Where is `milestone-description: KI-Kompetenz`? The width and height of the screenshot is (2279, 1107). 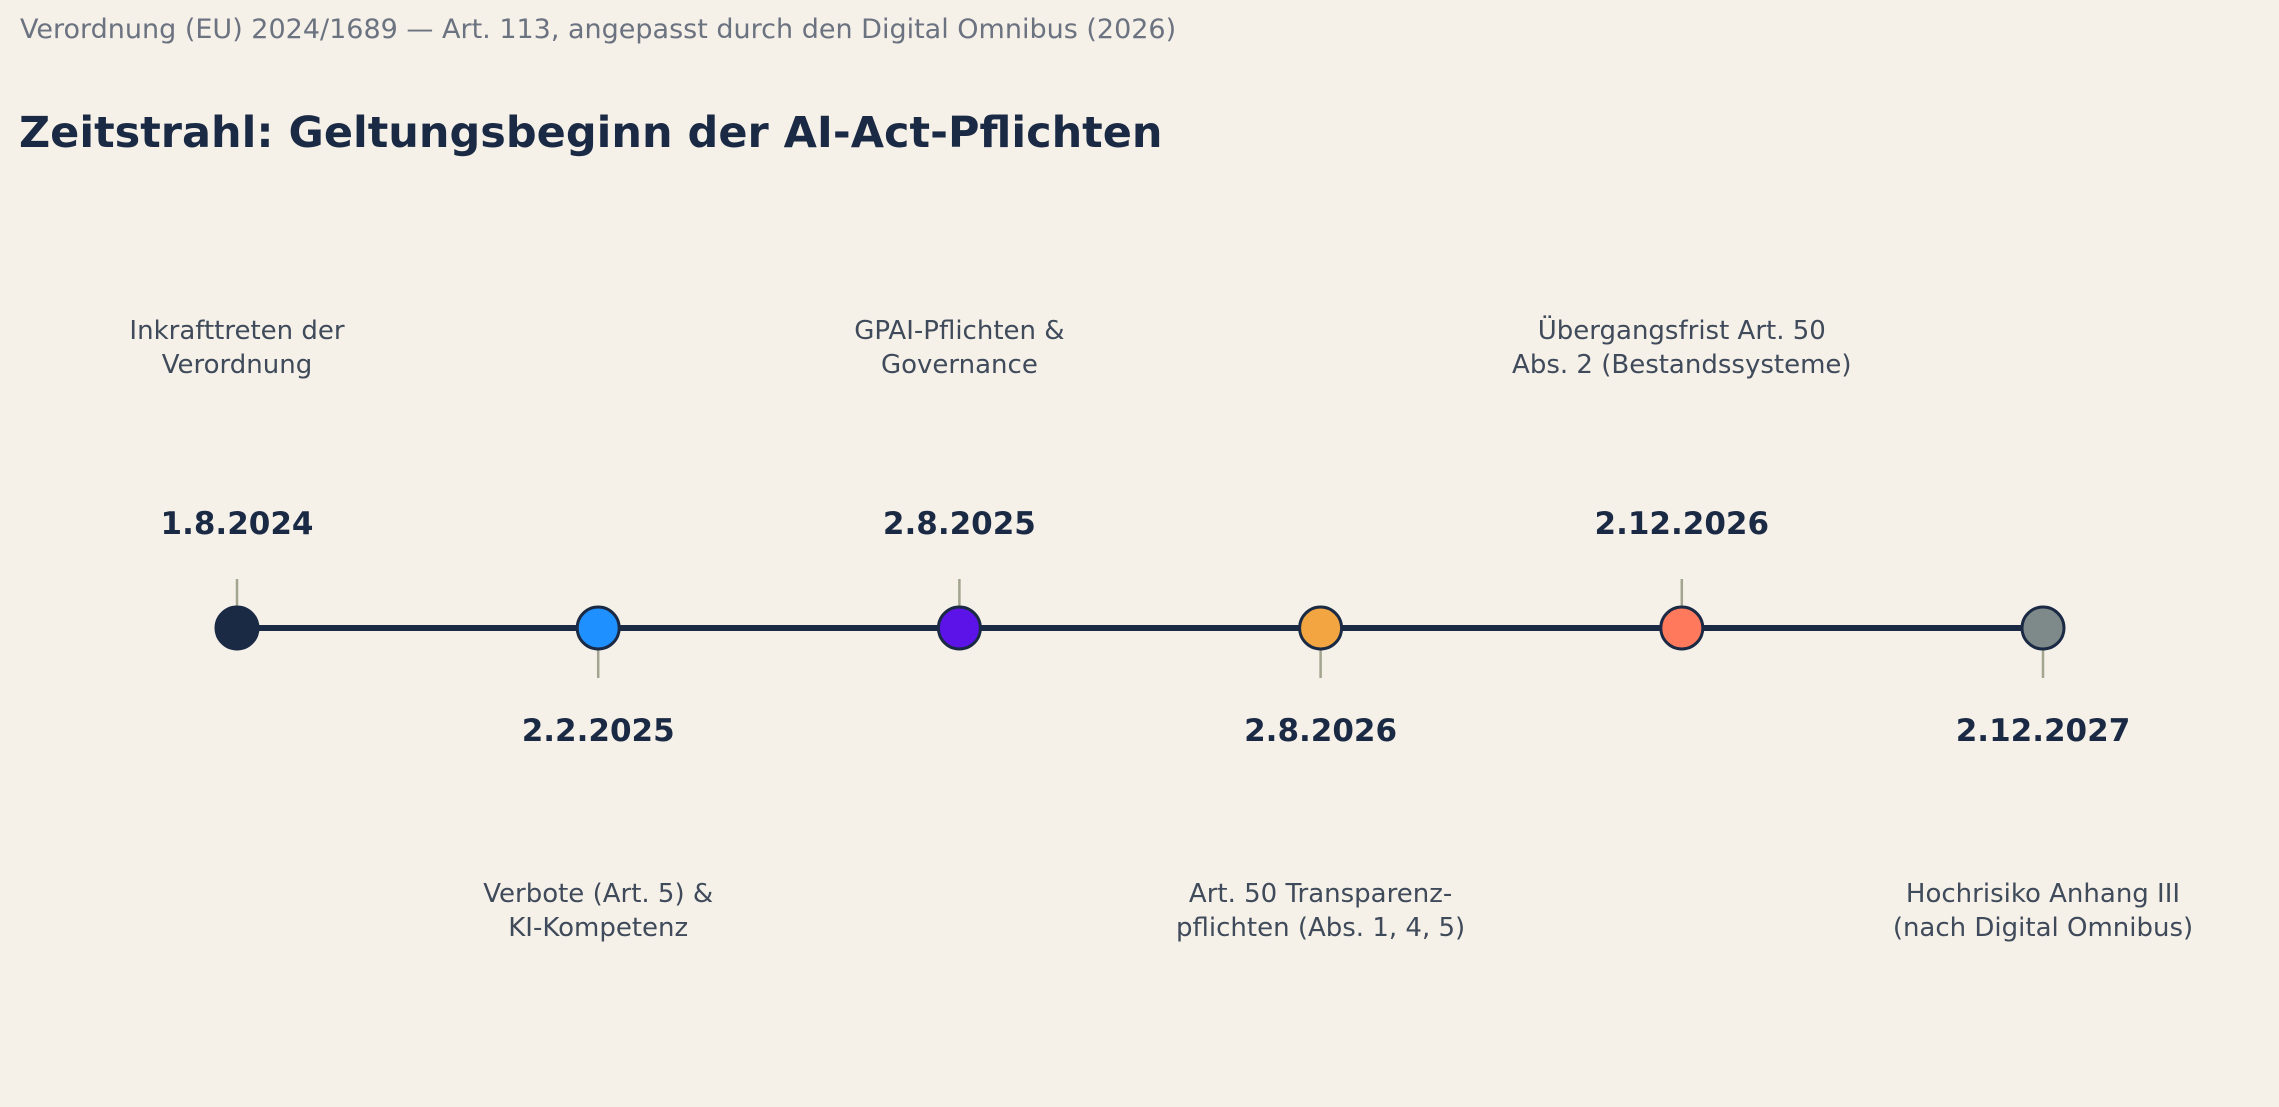
milestone-description: KI-Kompetenz is located at coordinates (598, 928).